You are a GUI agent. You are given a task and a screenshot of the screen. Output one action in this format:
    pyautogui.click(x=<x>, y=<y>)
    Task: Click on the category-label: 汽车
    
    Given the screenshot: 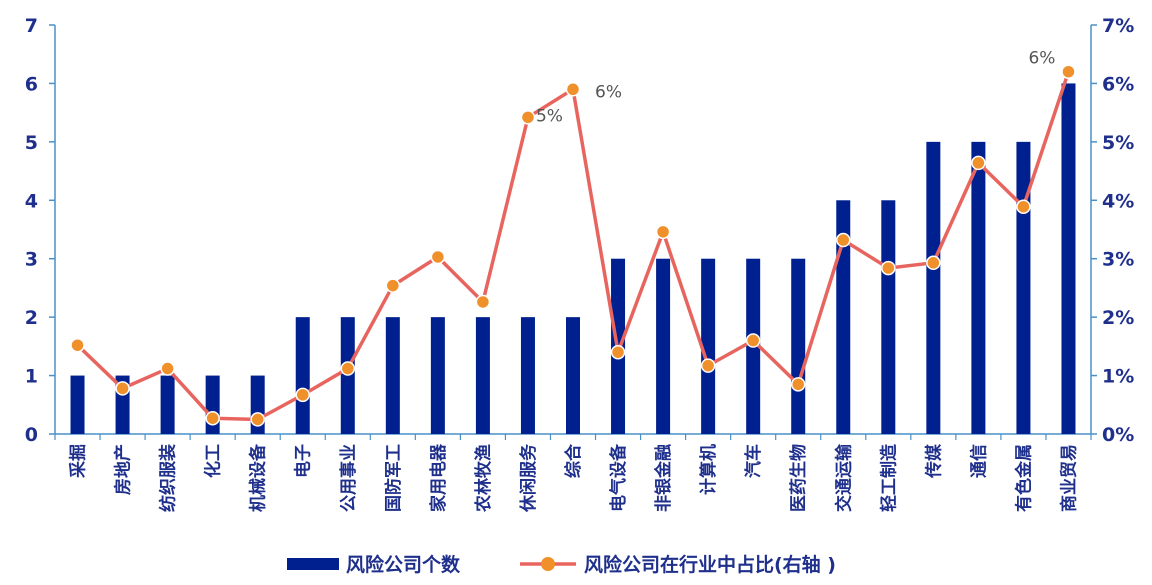 What is the action you would take?
    pyautogui.click(x=753, y=461)
    